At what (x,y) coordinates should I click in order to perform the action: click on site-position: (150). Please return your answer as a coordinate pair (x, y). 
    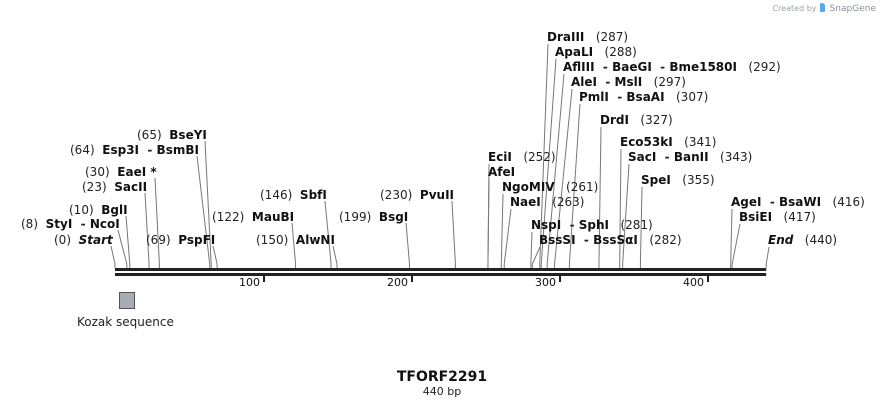
    Looking at the image, I should click on (272, 240).